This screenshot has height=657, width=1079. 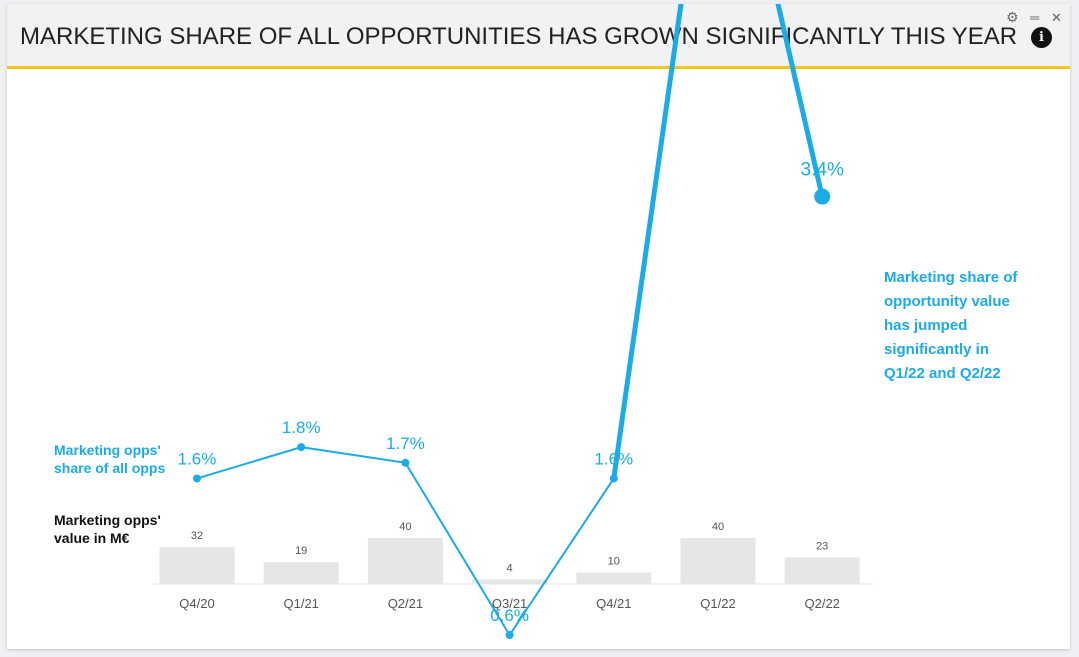 What do you see at coordinates (614, 578) in the screenshot?
I see `bar-Q4/21` at bounding box center [614, 578].